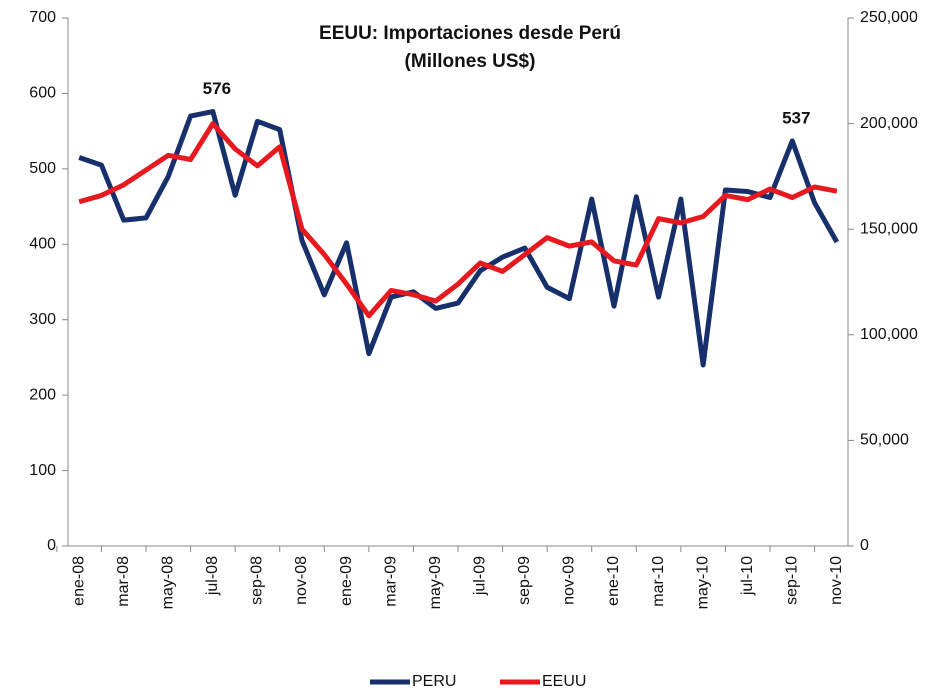 This screenshot has width=949, height=693. What do you see at coordinates (42, 168) in the screenshot?
I see `y-tick-label: 500` at bounding box center [42, 168].